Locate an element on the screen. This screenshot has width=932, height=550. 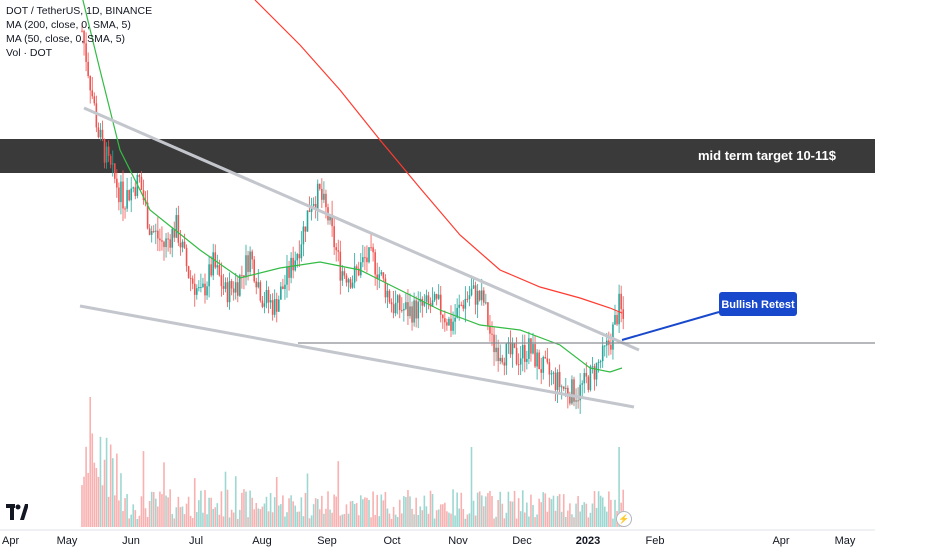
legend-volume: Vol · DOT is located at coordinates (29, 53).